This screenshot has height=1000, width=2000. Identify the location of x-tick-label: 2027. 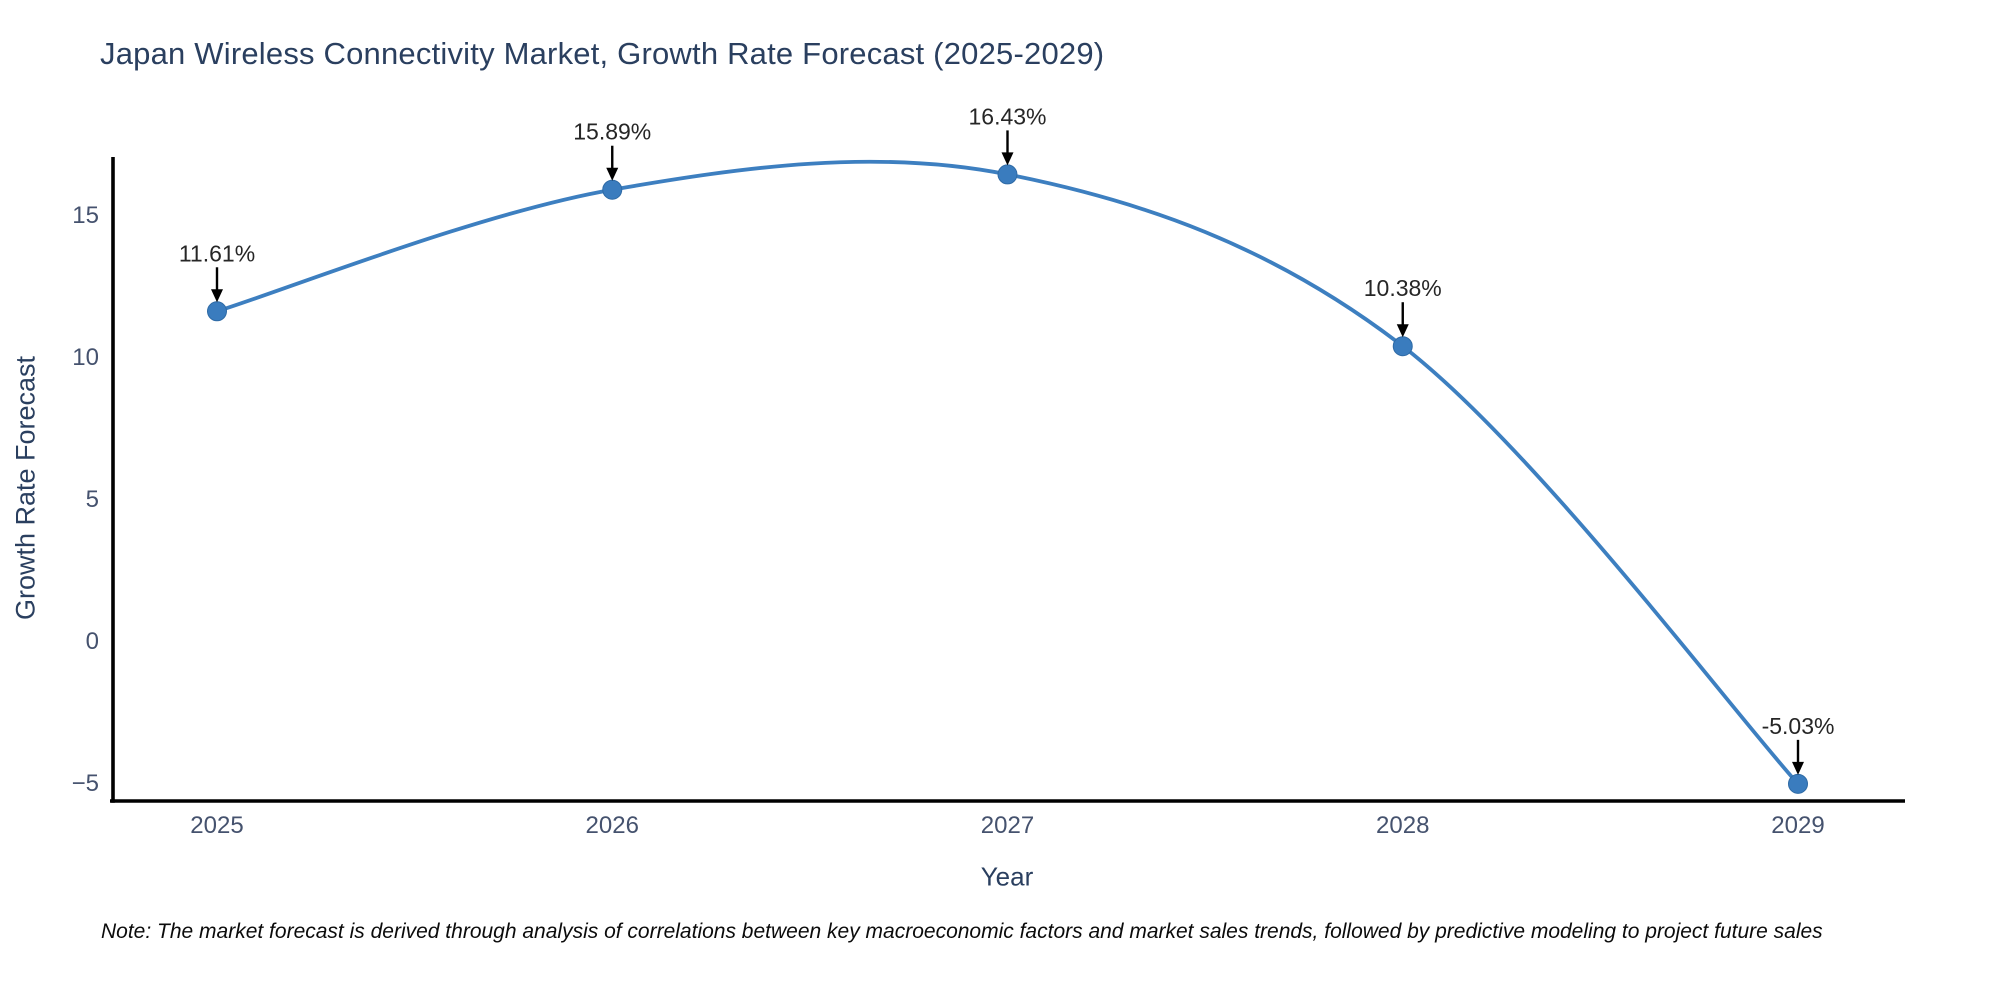
(1007, 825).